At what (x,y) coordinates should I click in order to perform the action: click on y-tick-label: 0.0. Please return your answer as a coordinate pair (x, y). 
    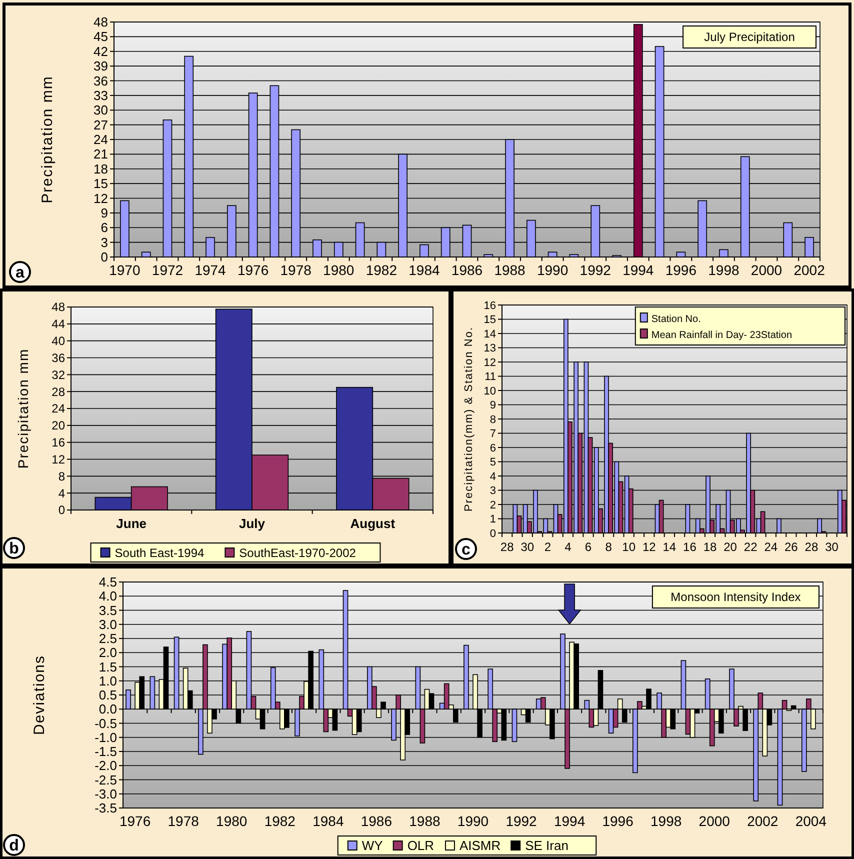
    Looking at the image, I should click on (107, 709).